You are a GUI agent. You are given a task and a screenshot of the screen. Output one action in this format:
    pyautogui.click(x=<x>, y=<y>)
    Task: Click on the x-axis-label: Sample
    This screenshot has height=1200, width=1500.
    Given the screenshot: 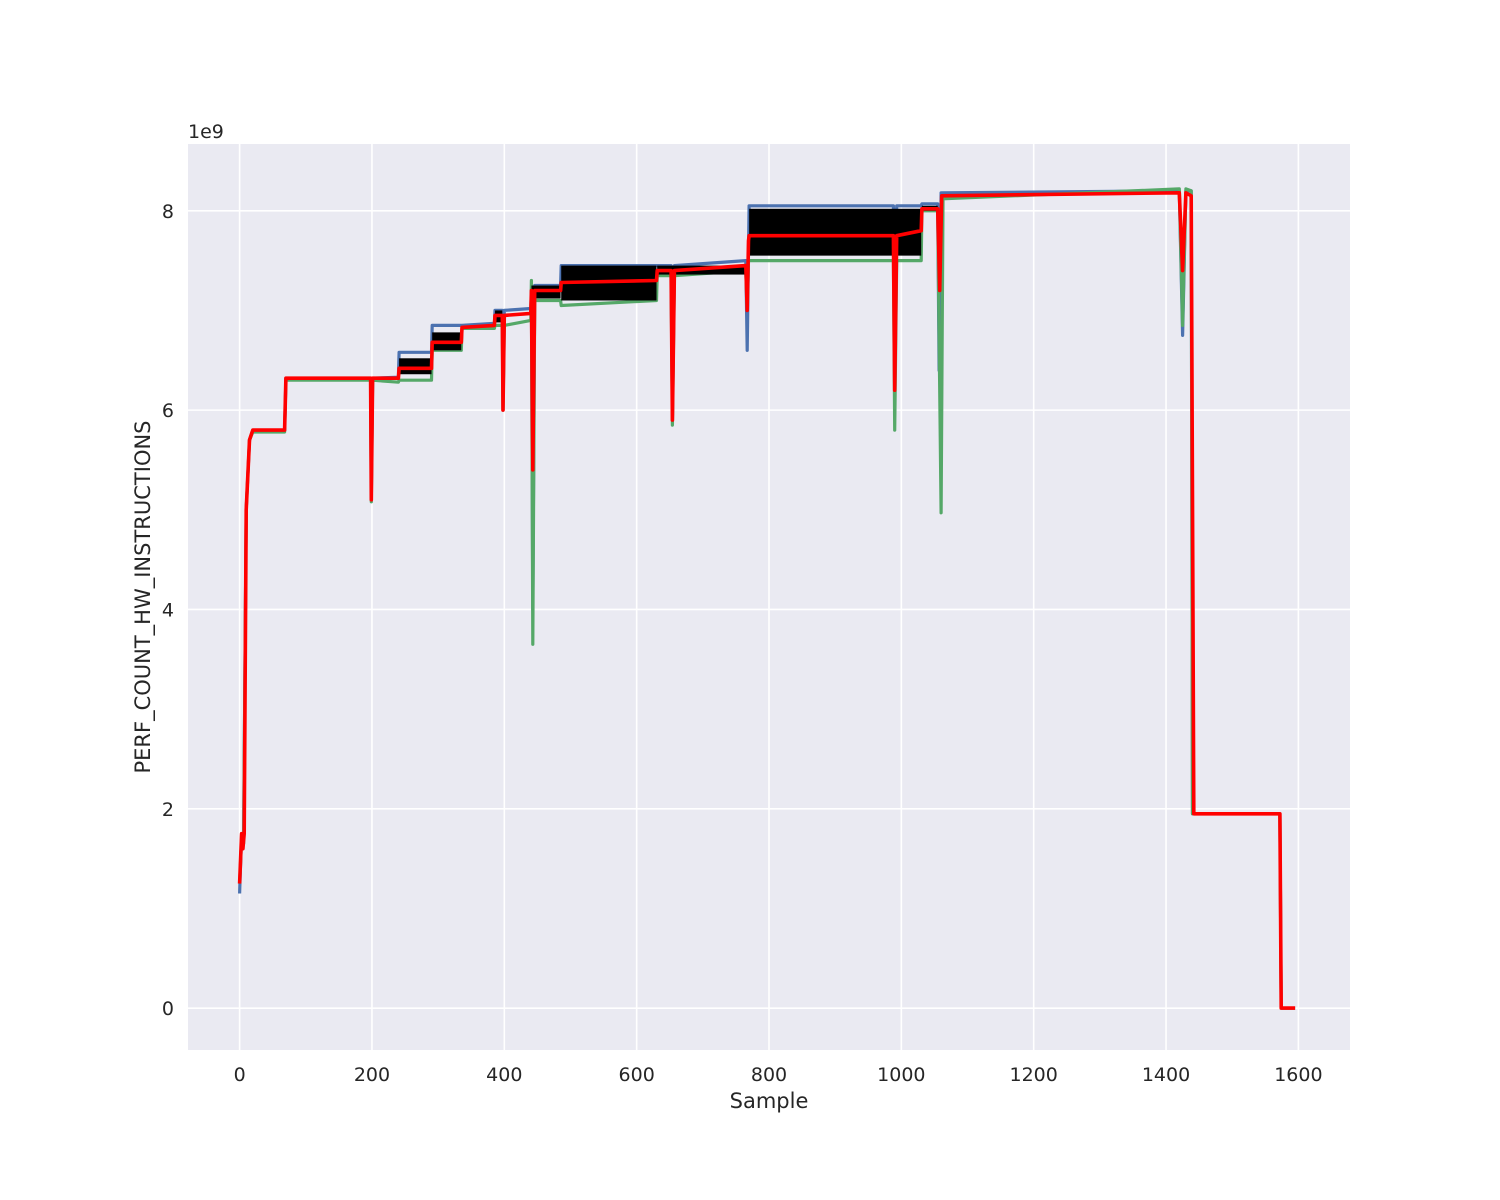 What is the action you would take?
    pyautogui.click(x=769, y=1101)
    